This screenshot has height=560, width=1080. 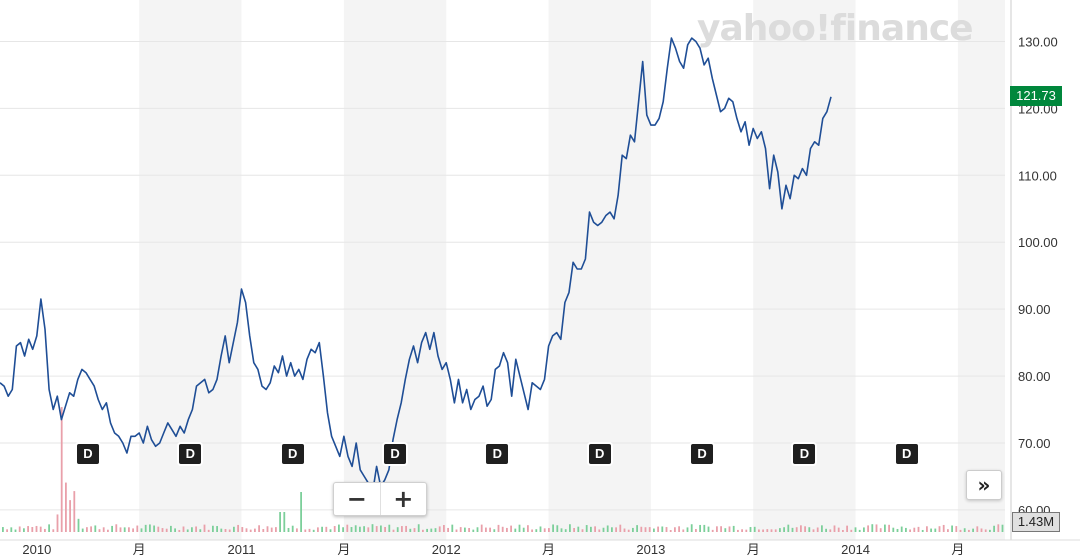 I want to click on volume-badge: 1.43M, so click(x=1036, y=522).